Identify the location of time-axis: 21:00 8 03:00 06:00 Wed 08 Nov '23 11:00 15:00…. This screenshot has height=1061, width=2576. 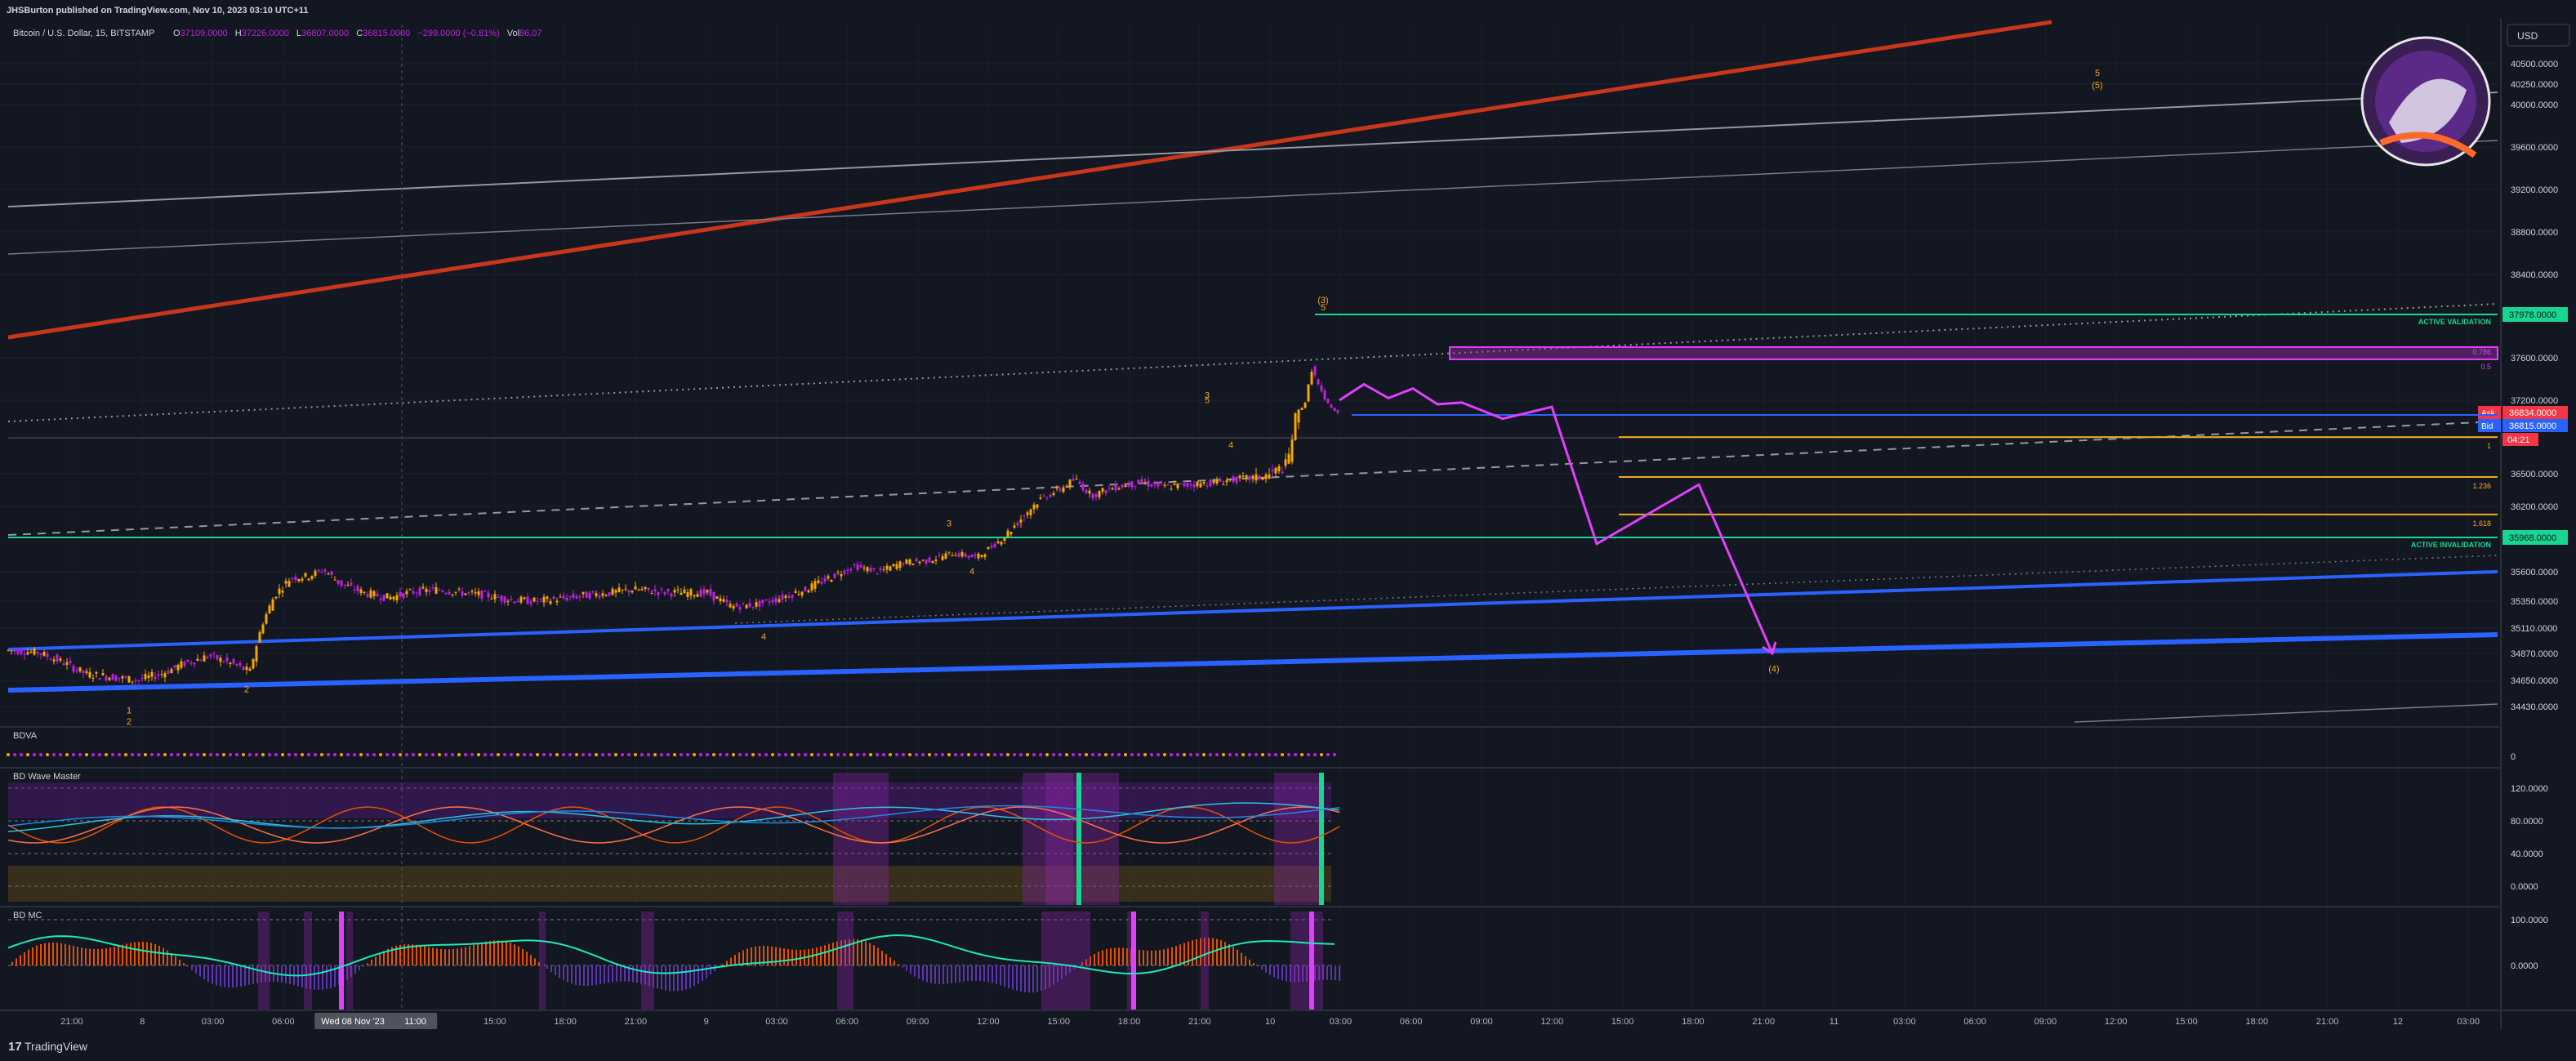
(1270, 1021).